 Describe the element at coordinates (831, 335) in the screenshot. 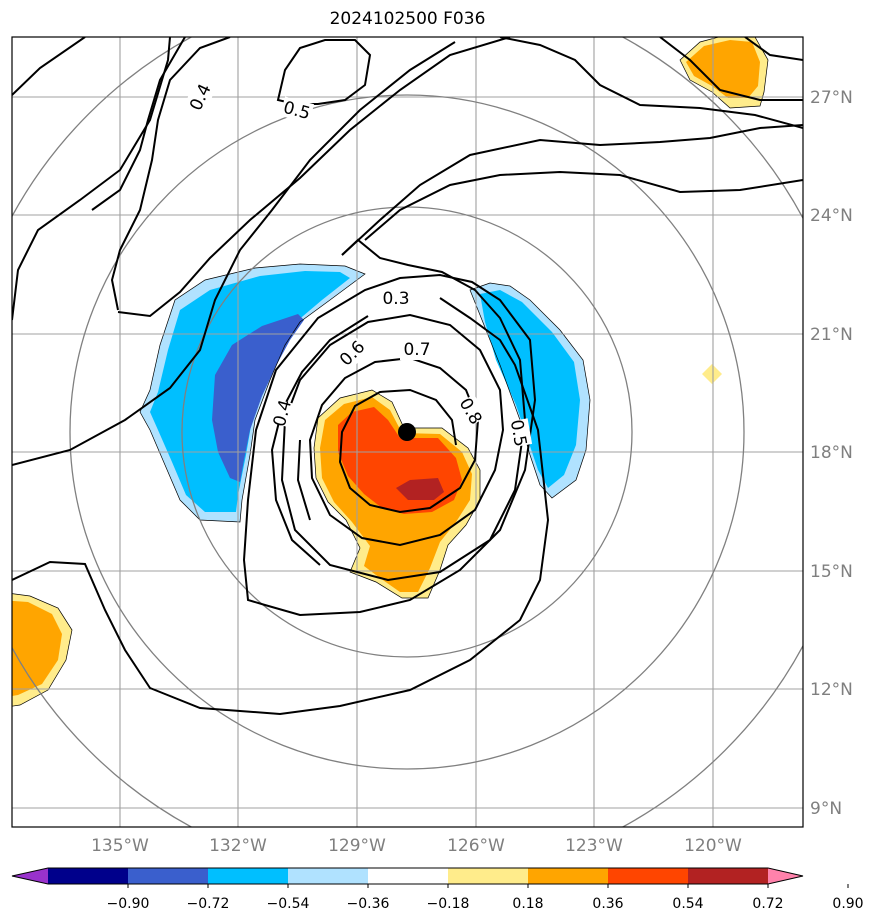

I see `lat-tick-label: 21°N` at that location.